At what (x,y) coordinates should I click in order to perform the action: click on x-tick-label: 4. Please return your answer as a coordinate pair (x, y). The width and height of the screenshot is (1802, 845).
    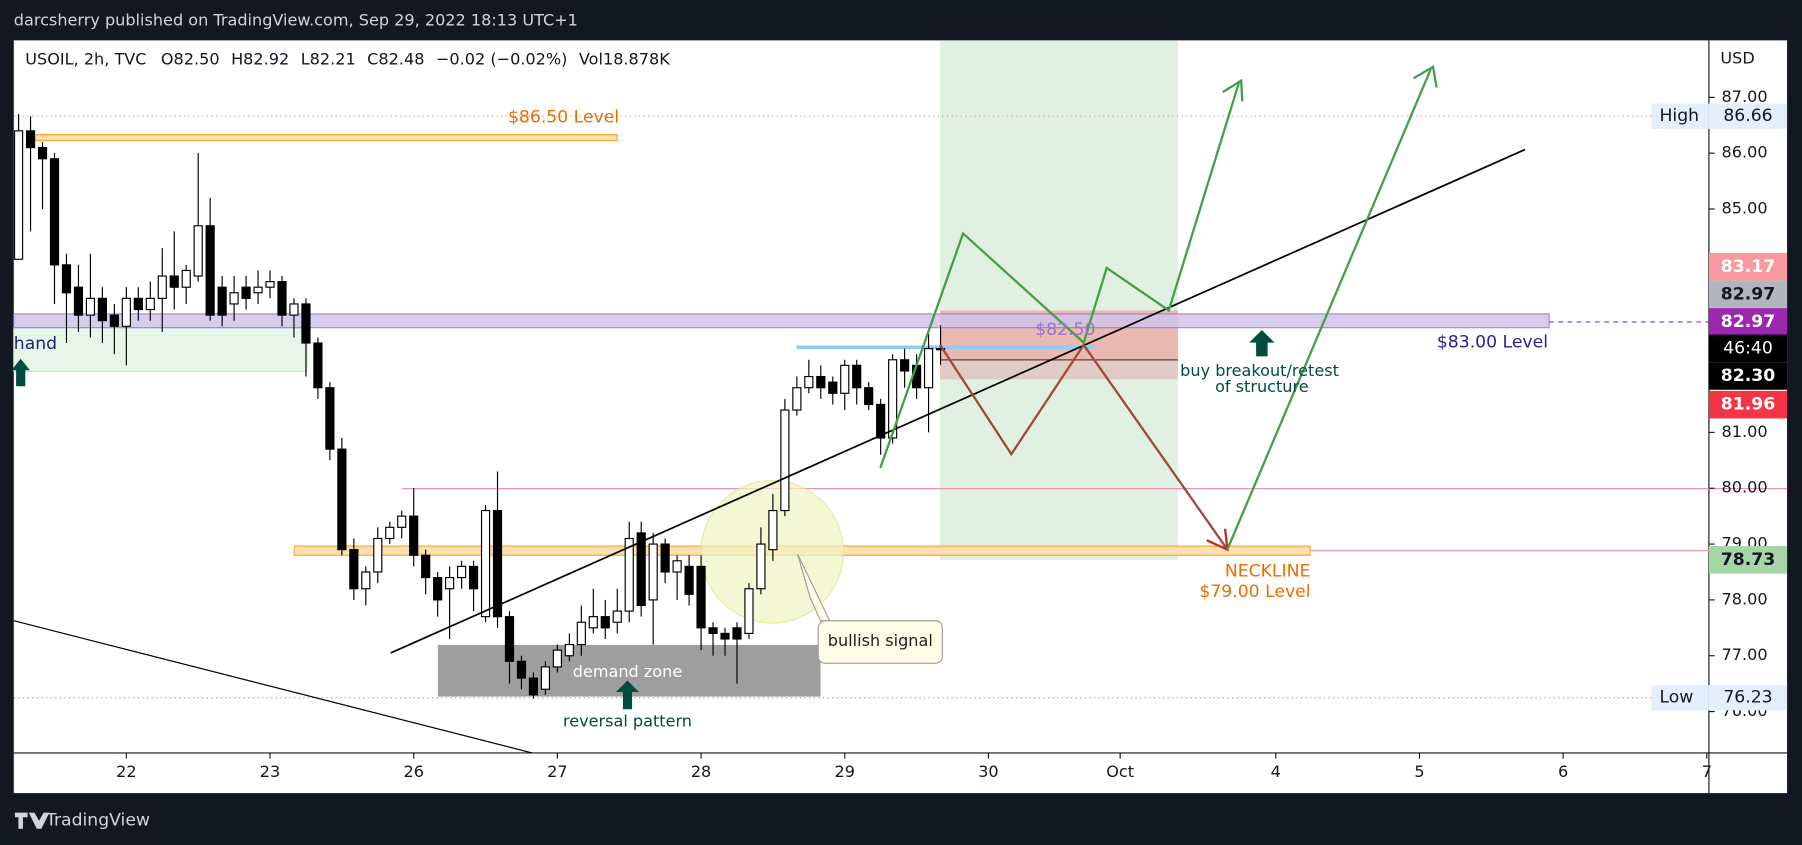
    Looking at the image, I should click on (1276, 771).